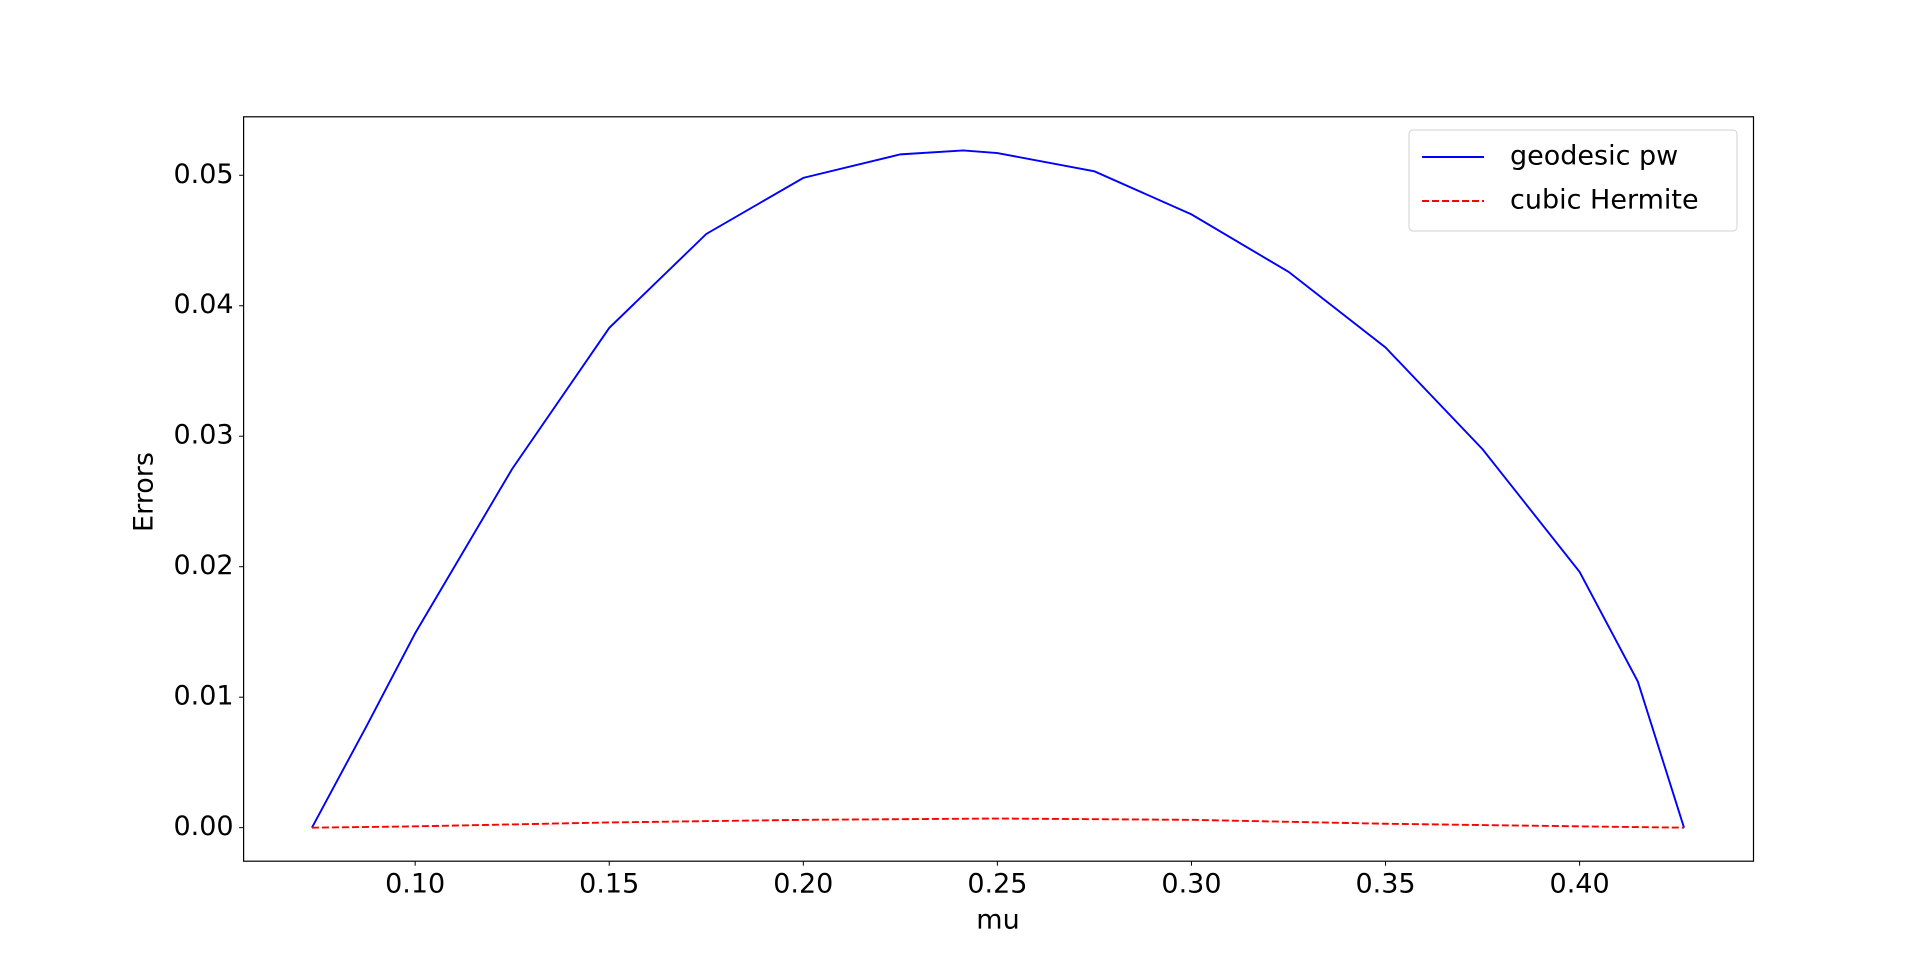  Describe the element at coordinates (997, 884) in the screenshot. I see `x-tick-label: 0.25` at that location.